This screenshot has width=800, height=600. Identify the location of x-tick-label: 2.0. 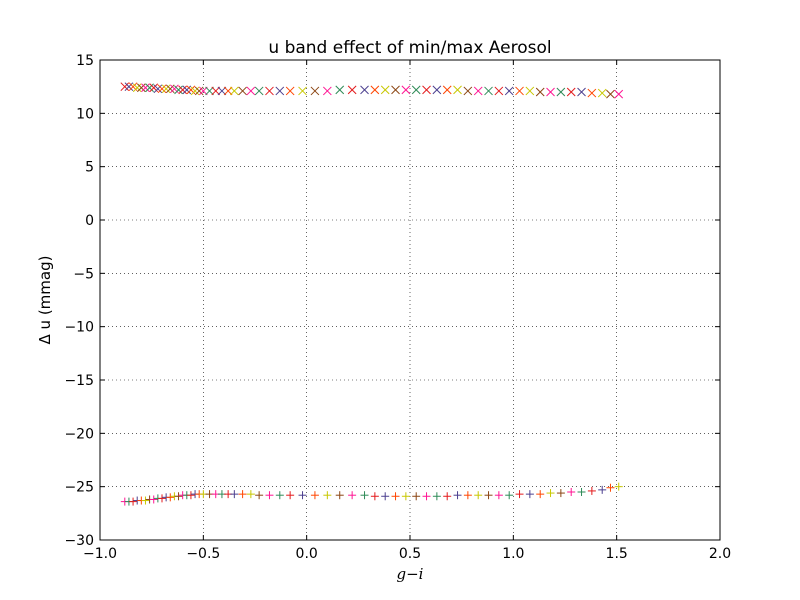
(720, 554).